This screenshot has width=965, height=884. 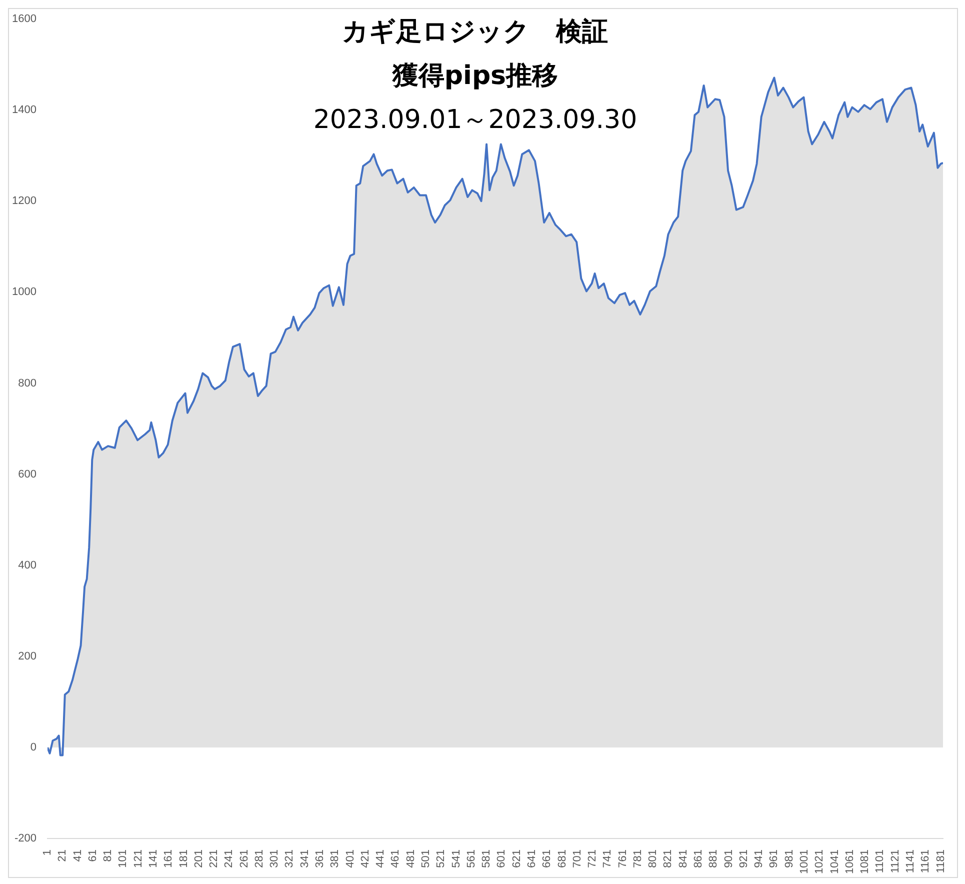 What do you see at coordinates (24, 292) in the screenshot?
I see `y-tick-label: 1000` at bounding box center [24, 292].